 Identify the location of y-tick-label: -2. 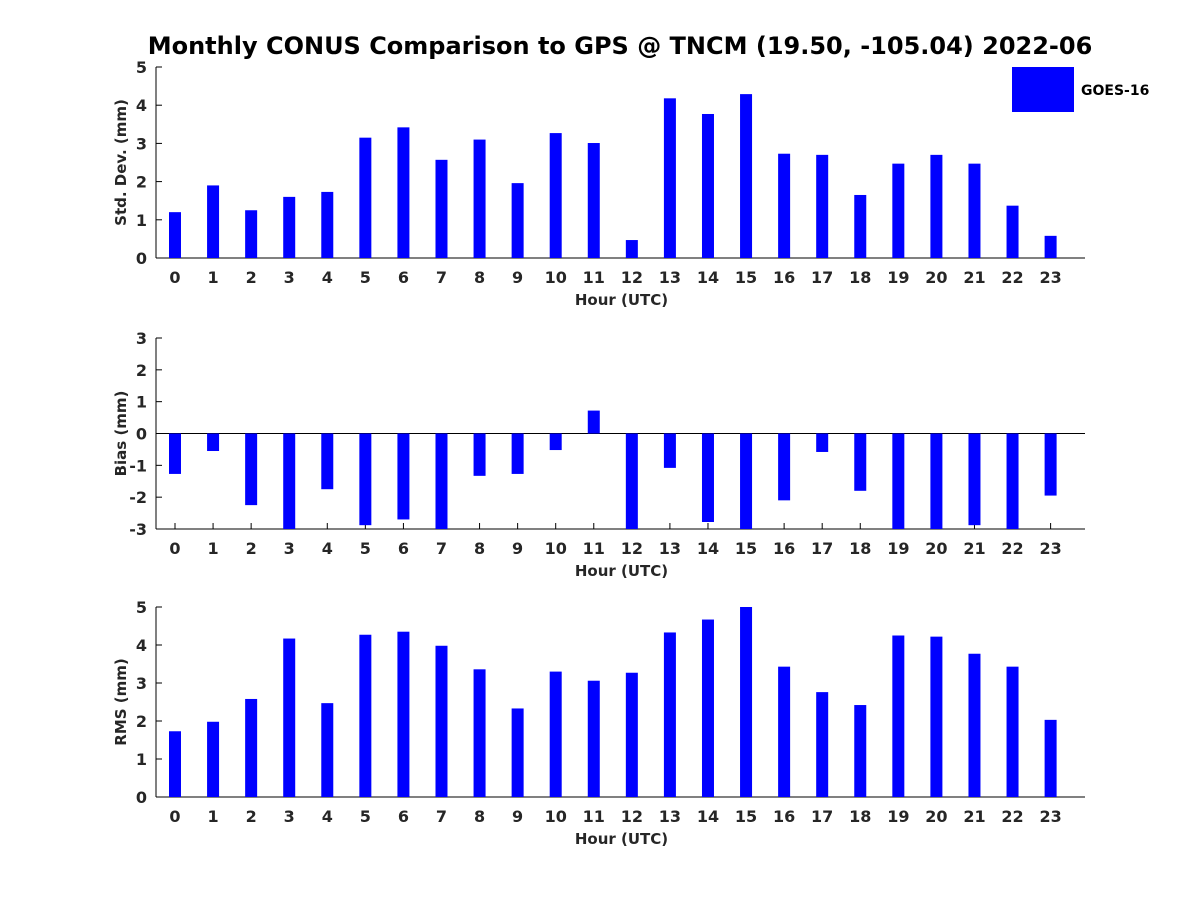
(138, 497).